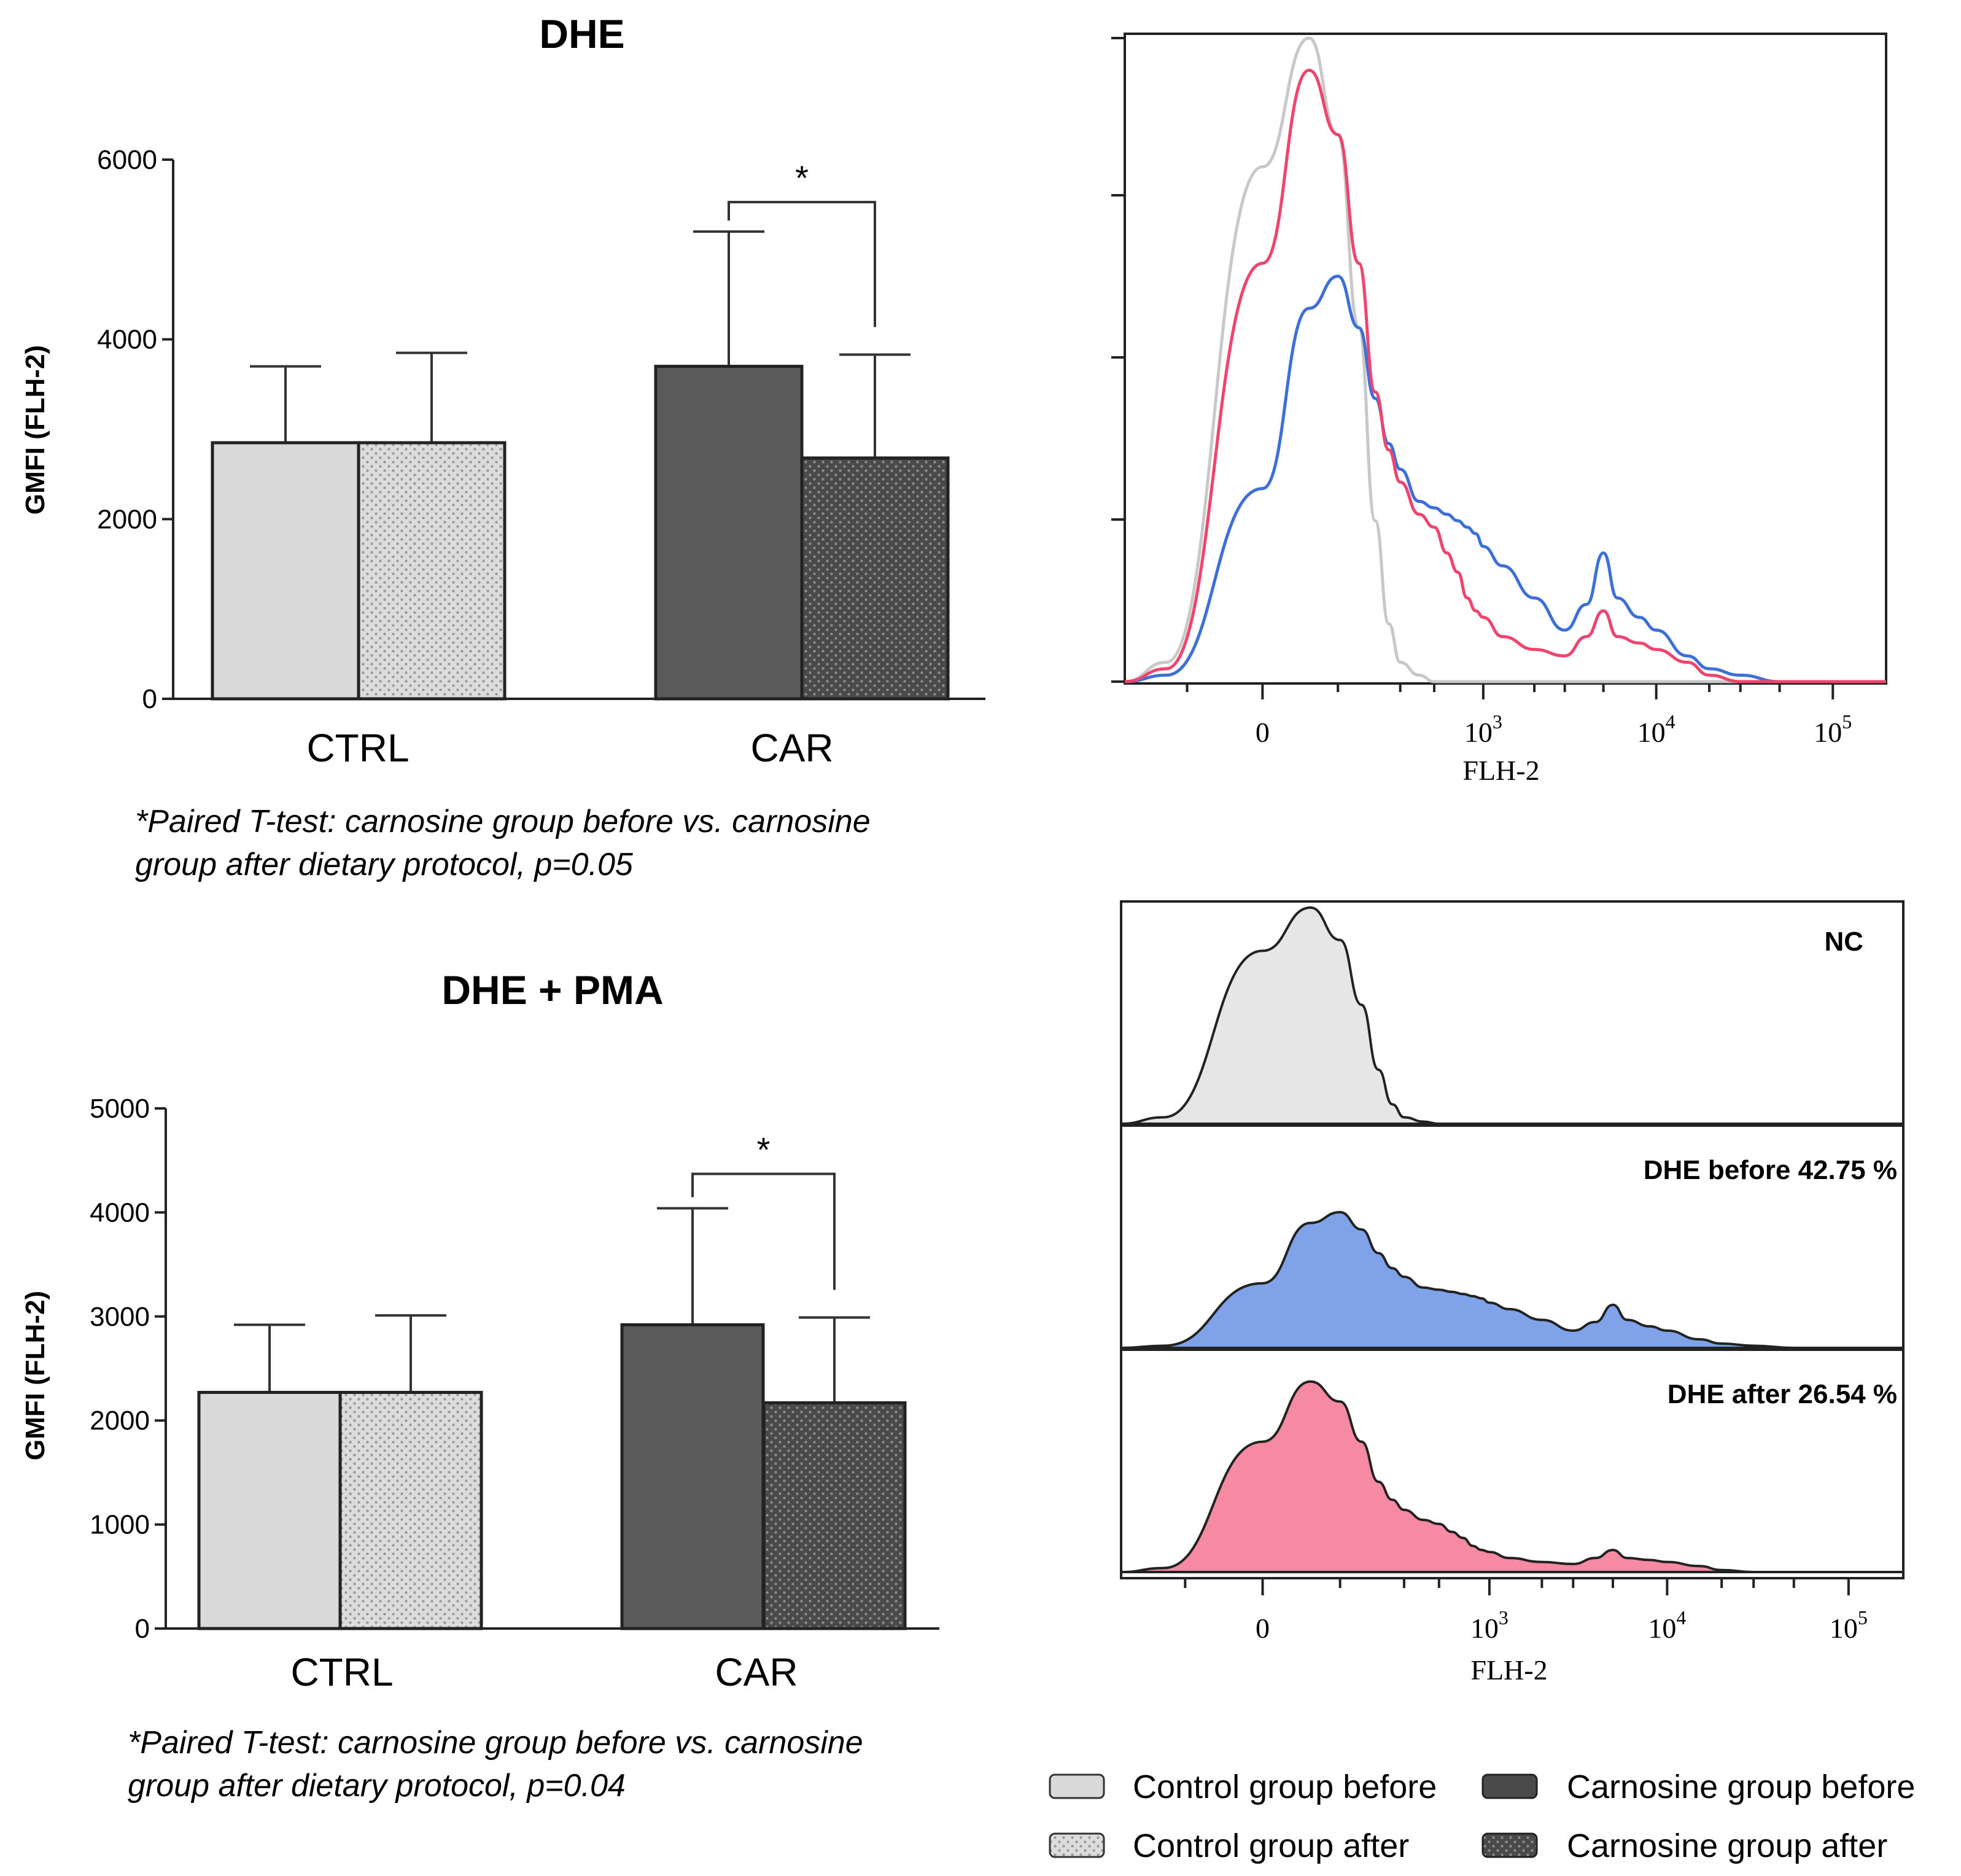  Describe the element at coordinates (1509, 1786) in the screenshot. I see `legend-swatch-carnosine-before` at that location.